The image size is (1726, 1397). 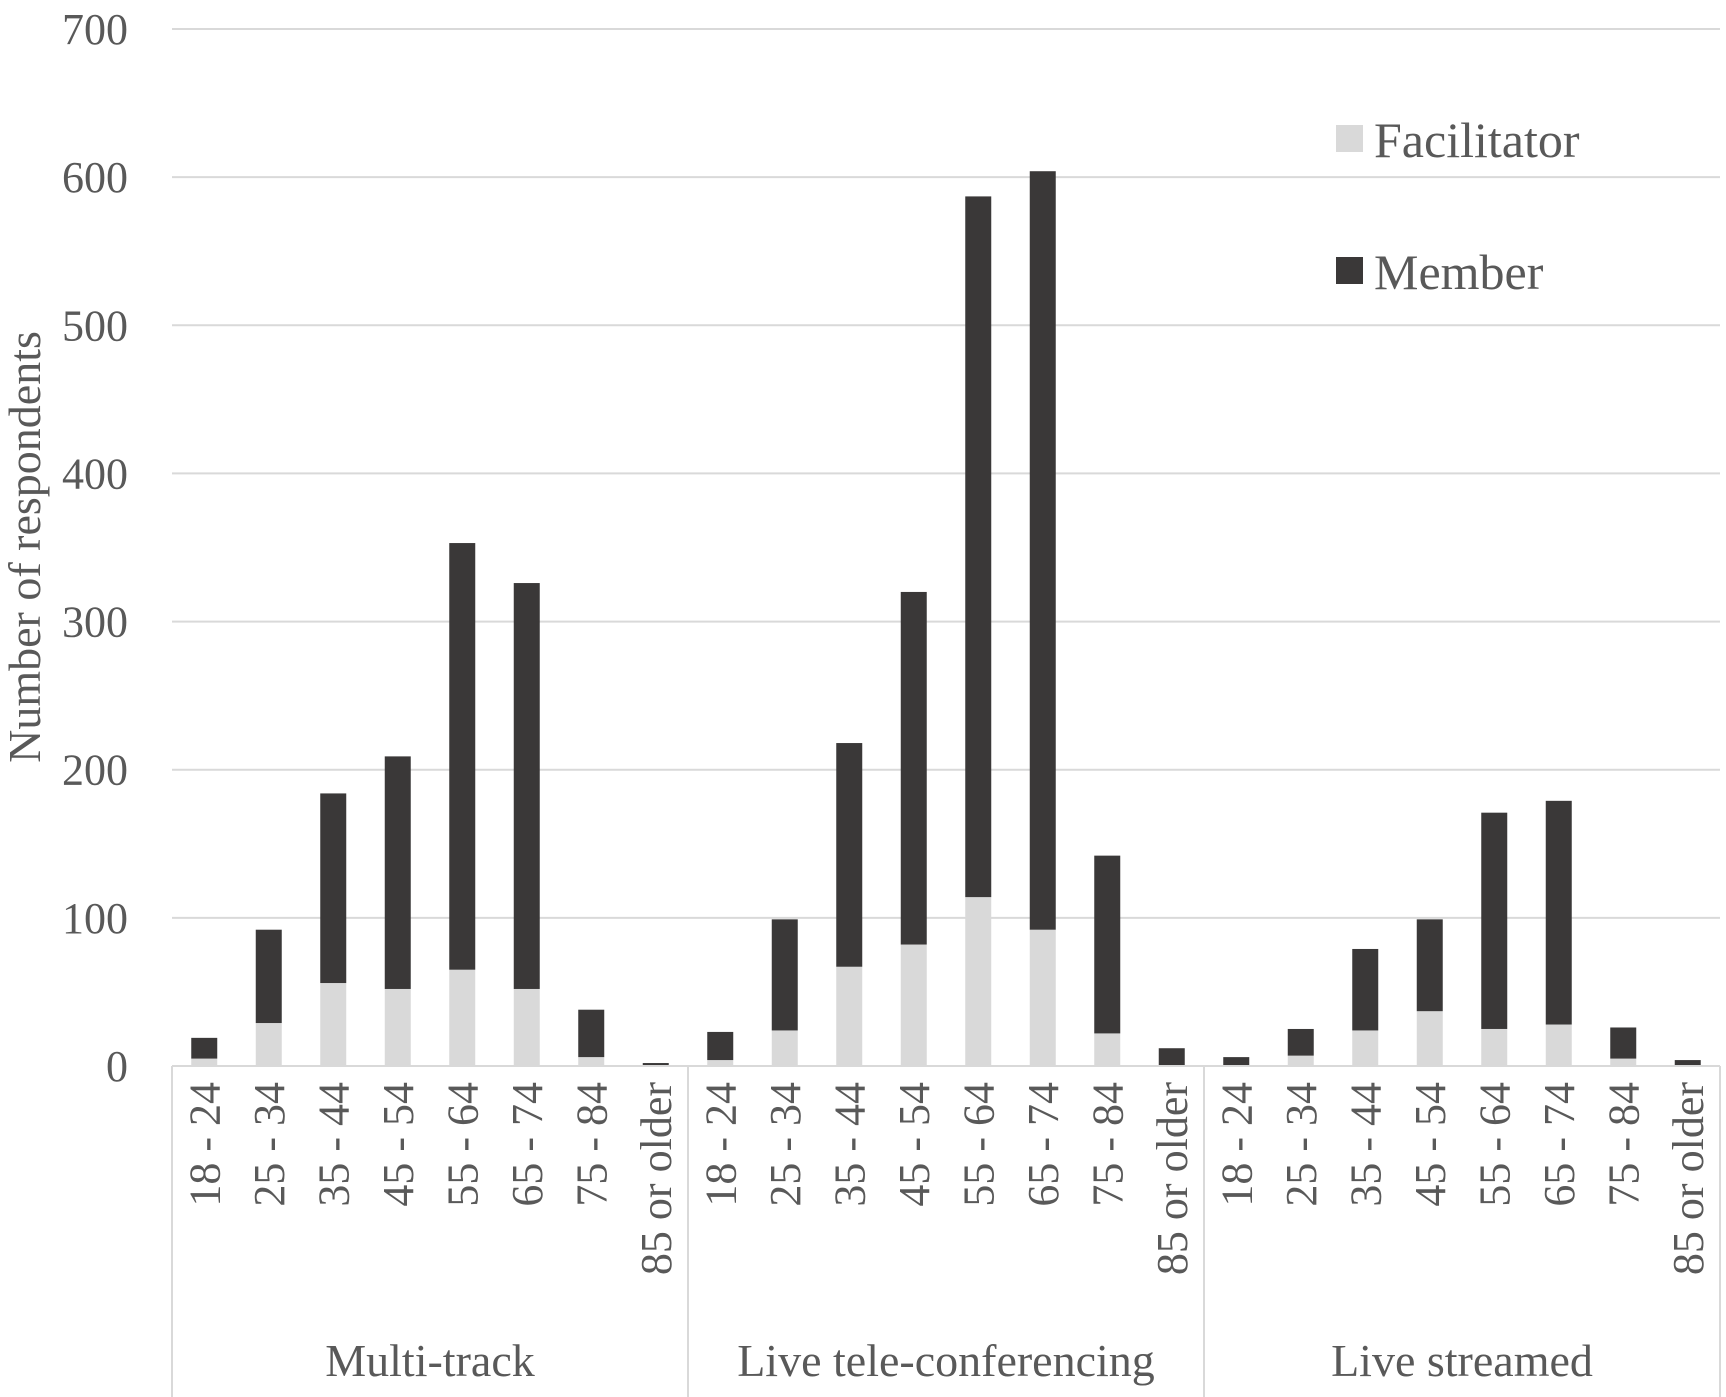 I want to click on legend-label-member: Member, so click(x=1459, y=272).